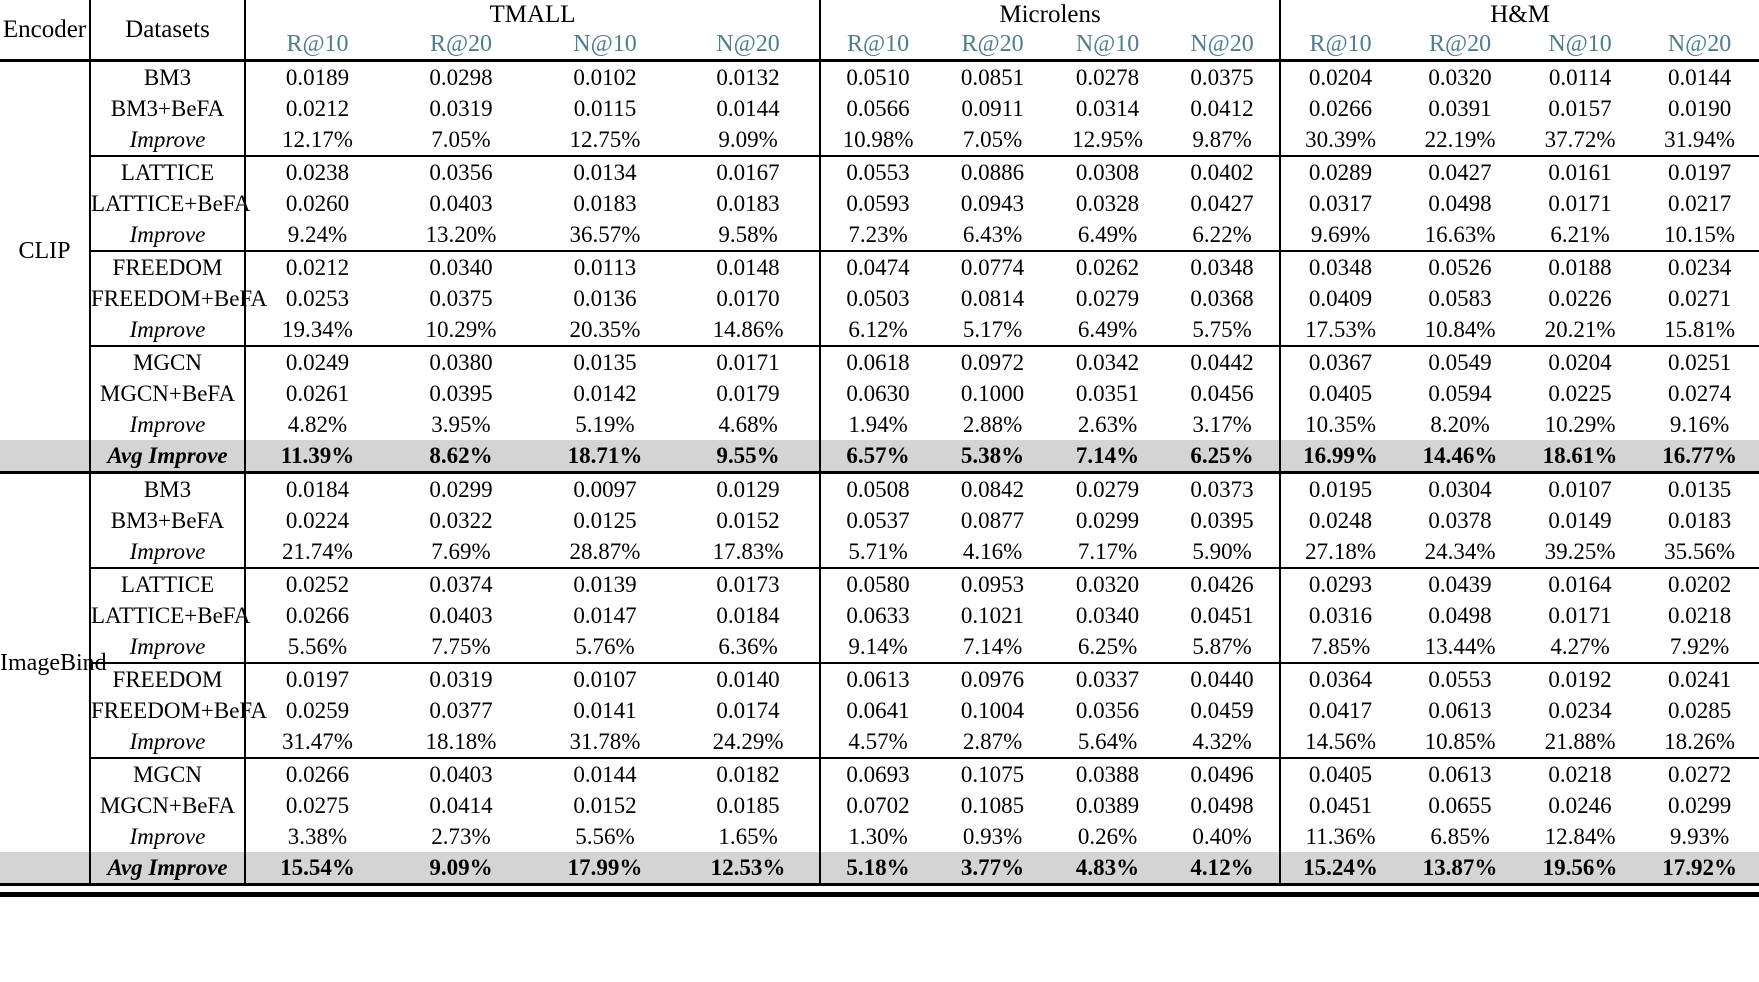 Image resolution: width=1759 pixels, height=982 pixels. Describe the element at coordinates (1699, 266) in the screenshot. I see `metric-value: 0.0234` at that location.